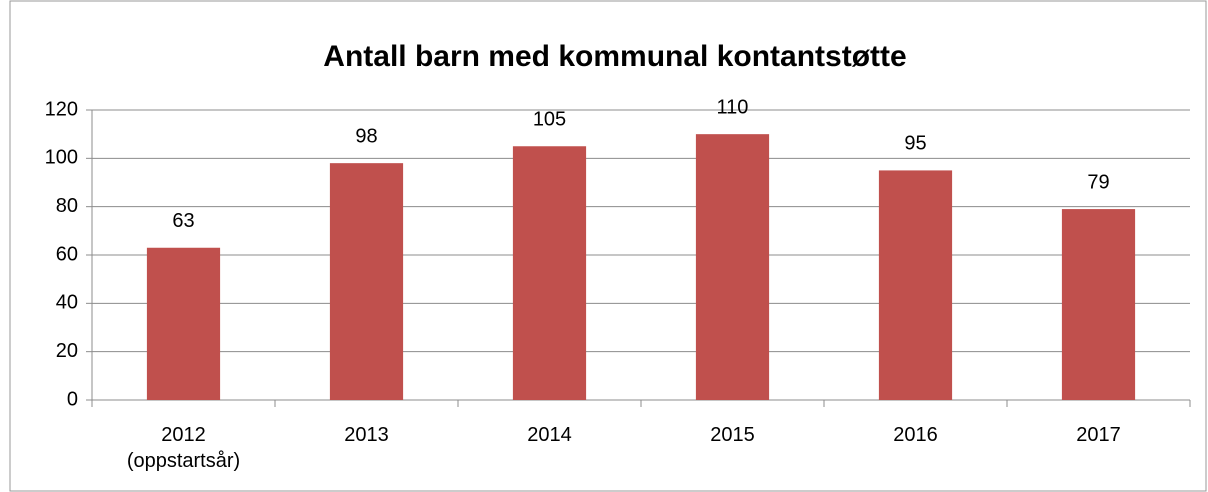  I want to click on y-tick-label: 0, so click(72, 399).